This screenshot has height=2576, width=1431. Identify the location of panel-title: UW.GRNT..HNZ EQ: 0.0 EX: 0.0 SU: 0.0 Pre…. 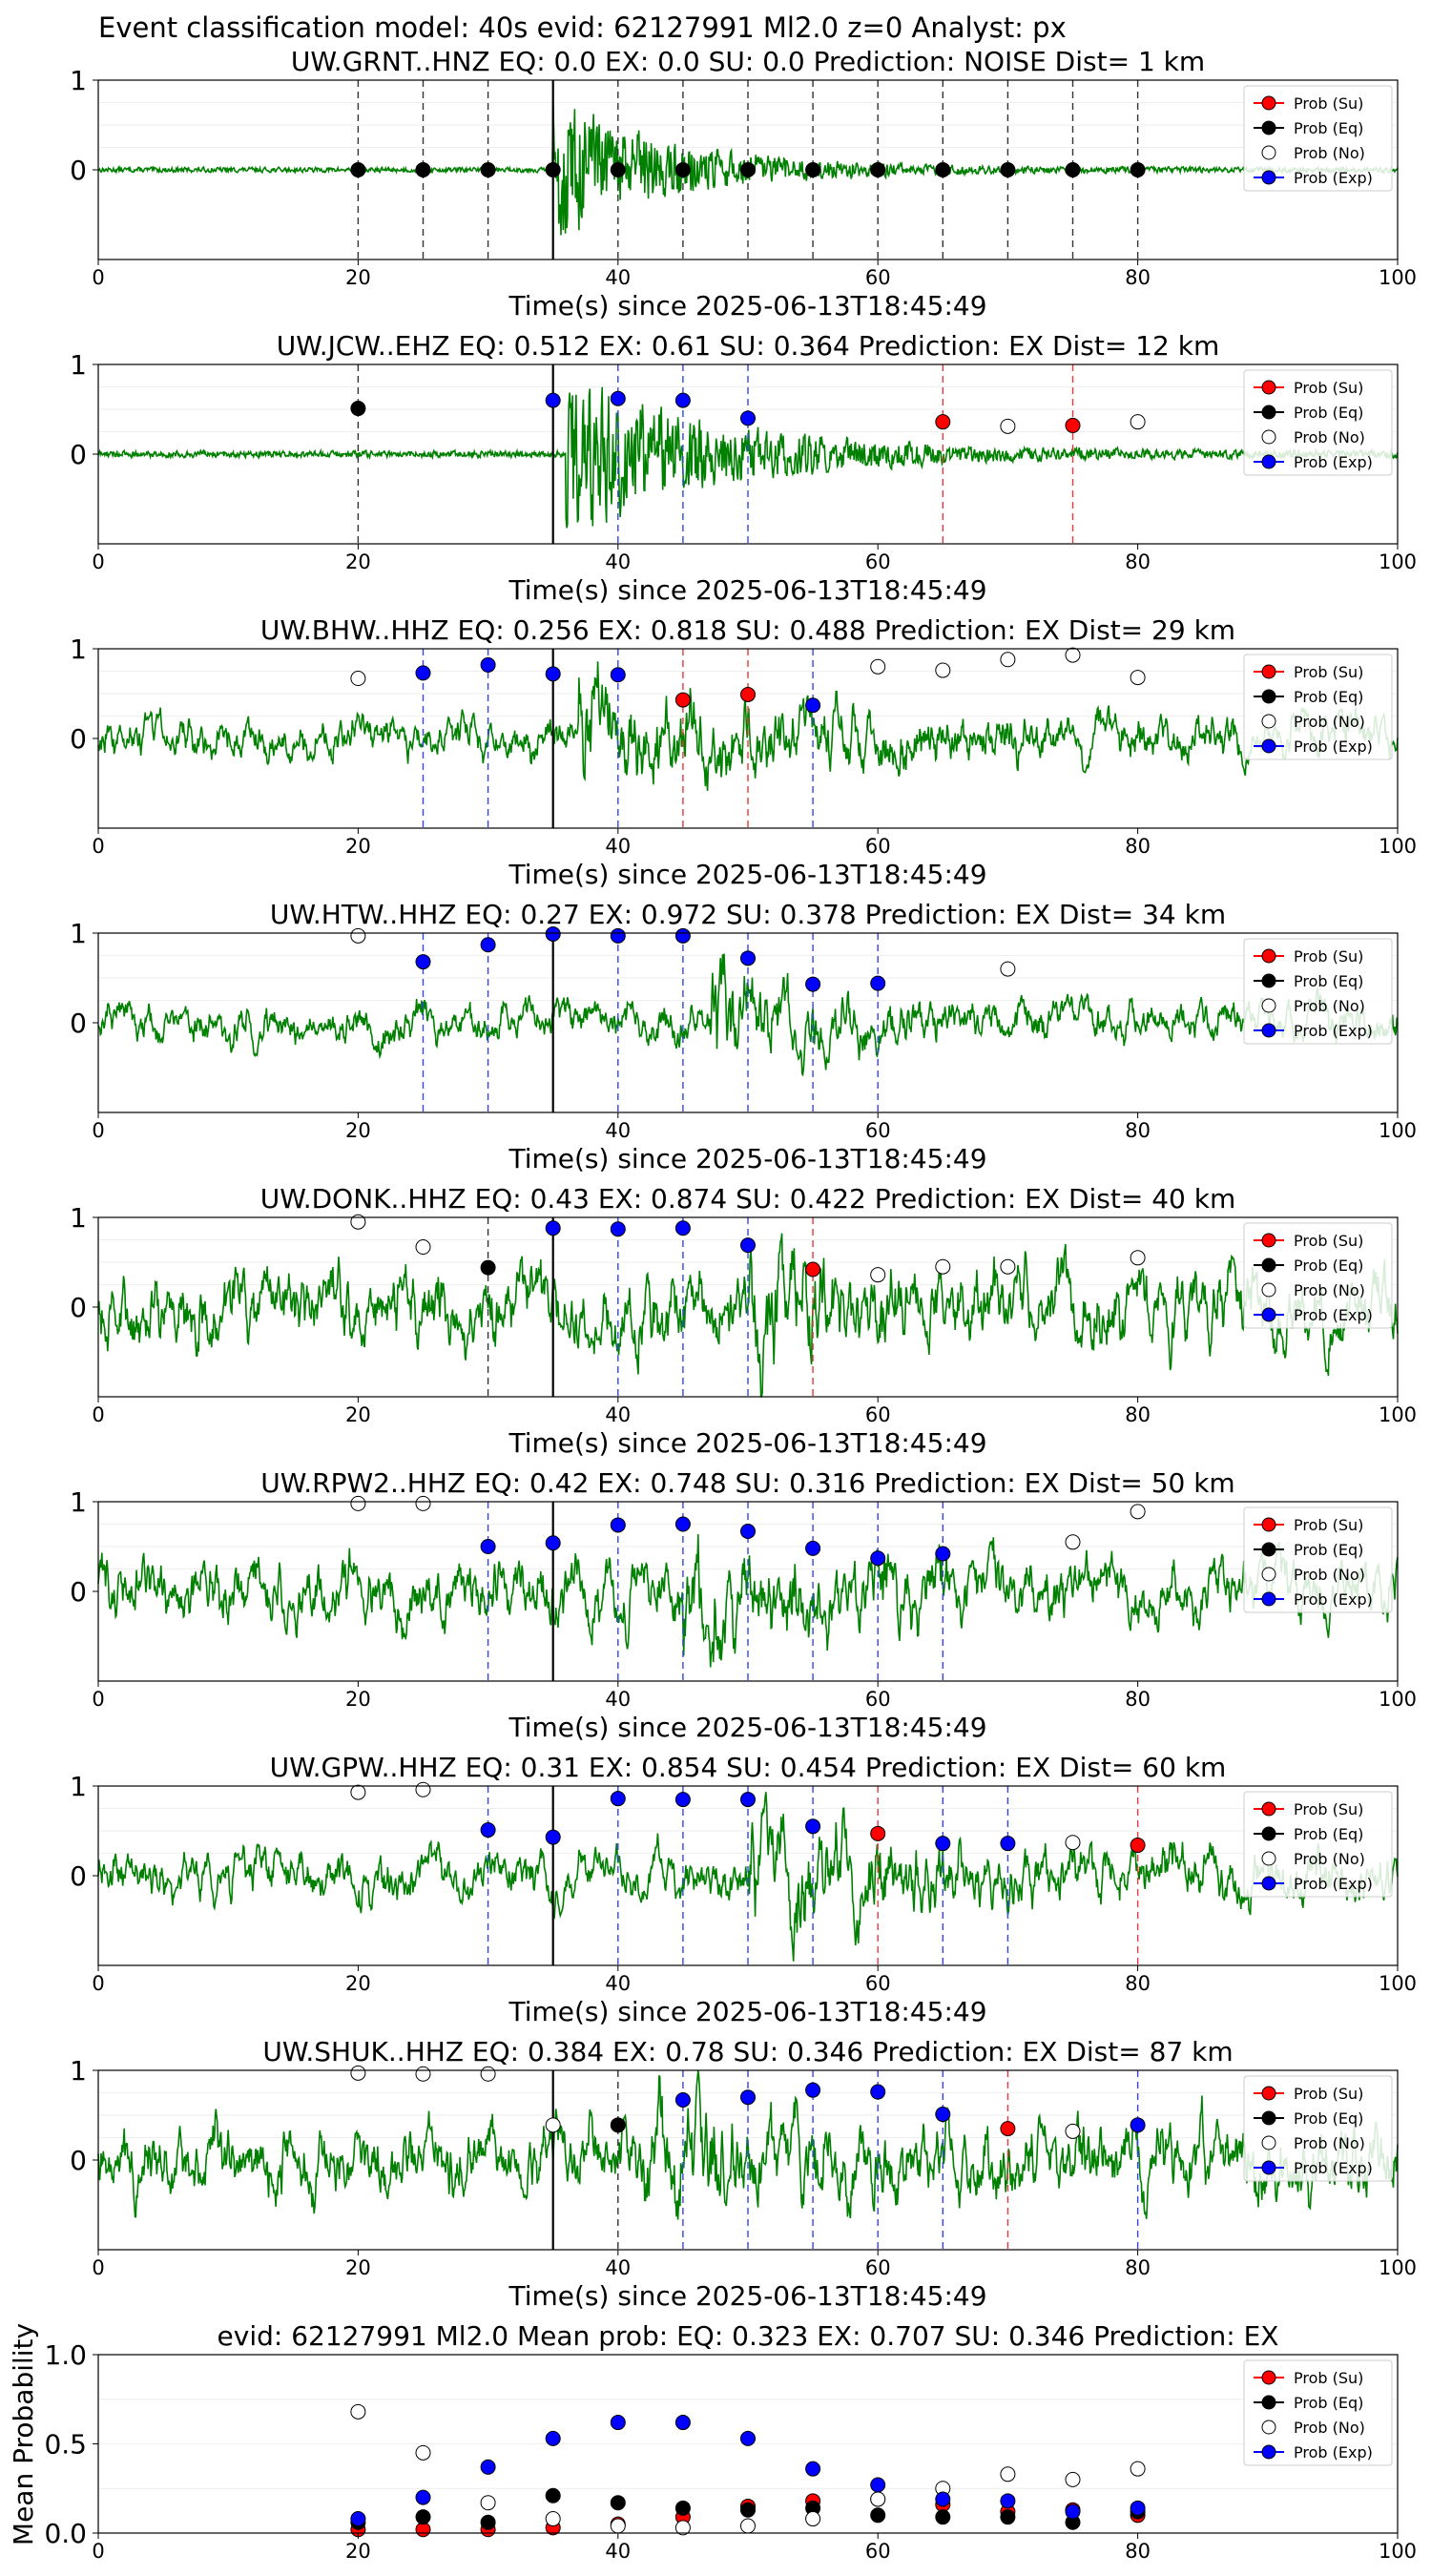
(748, 61).